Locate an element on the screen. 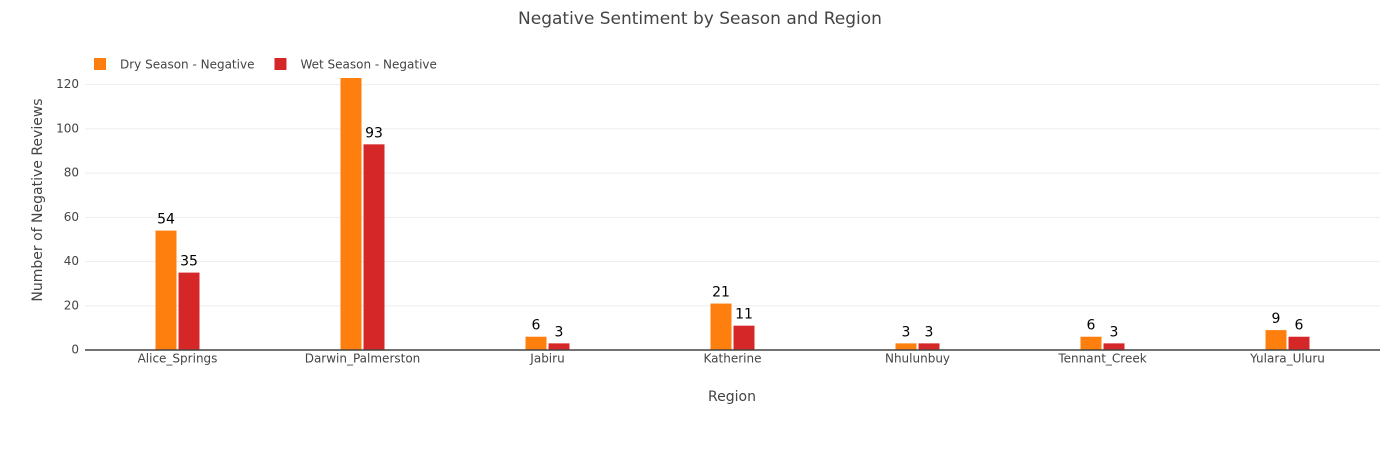 This screenshot has height=450, width=1400. x-tick-label: Alice_Springs is located at coordinates (178, 359).